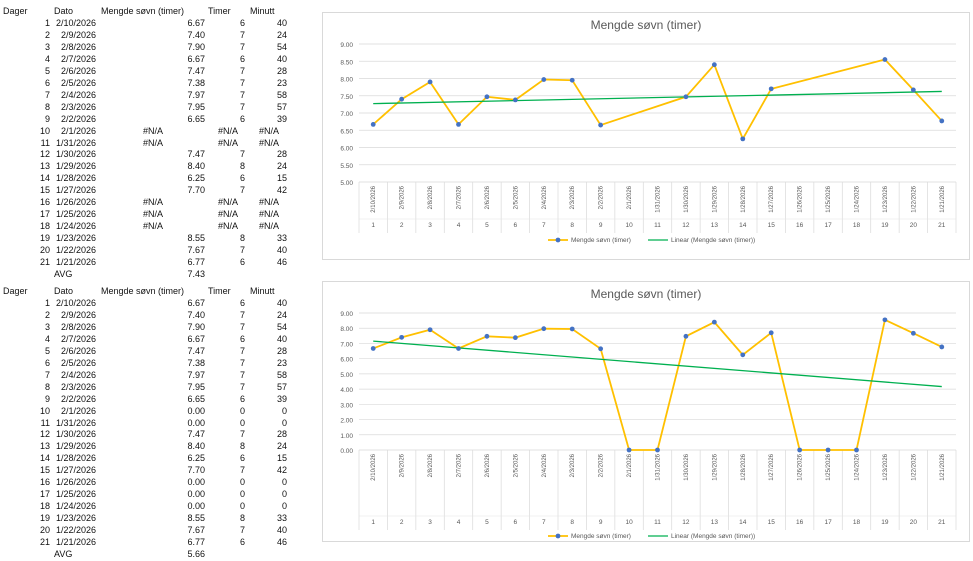 This screenshot has width=973, height=561. Describe the element at coordinates (75, 154) in the screenshot. I see `date-cell: 1/30/2026` at that location.